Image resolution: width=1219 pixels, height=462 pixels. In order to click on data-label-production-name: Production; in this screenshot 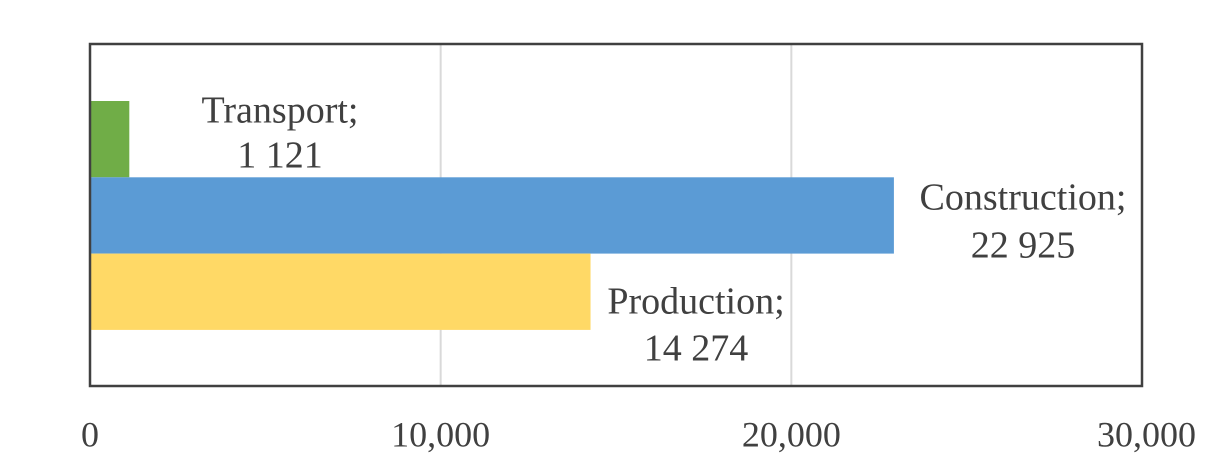, I will do `click(695, 302)`.